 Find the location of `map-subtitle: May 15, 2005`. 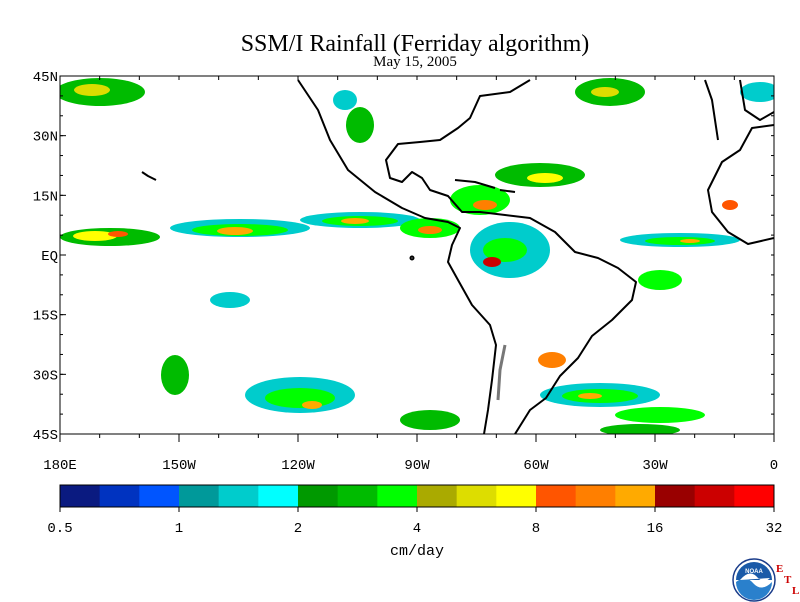

map-subtitle: May 15, 2005 is located at coordinates (415, 62).